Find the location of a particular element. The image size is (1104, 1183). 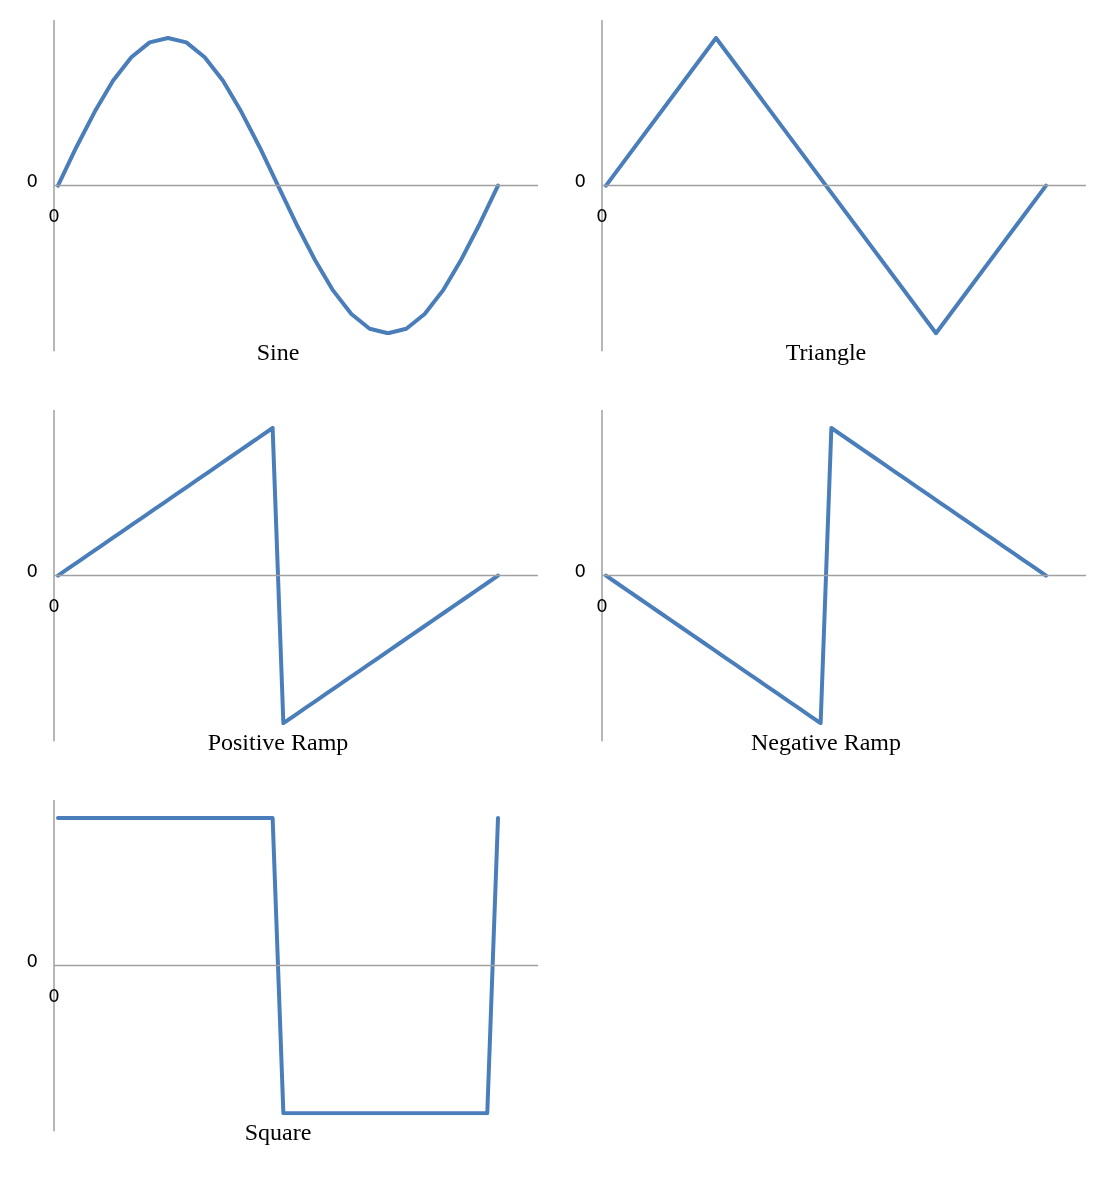

text: Negative Ramp is located at coordinates (826, 741).